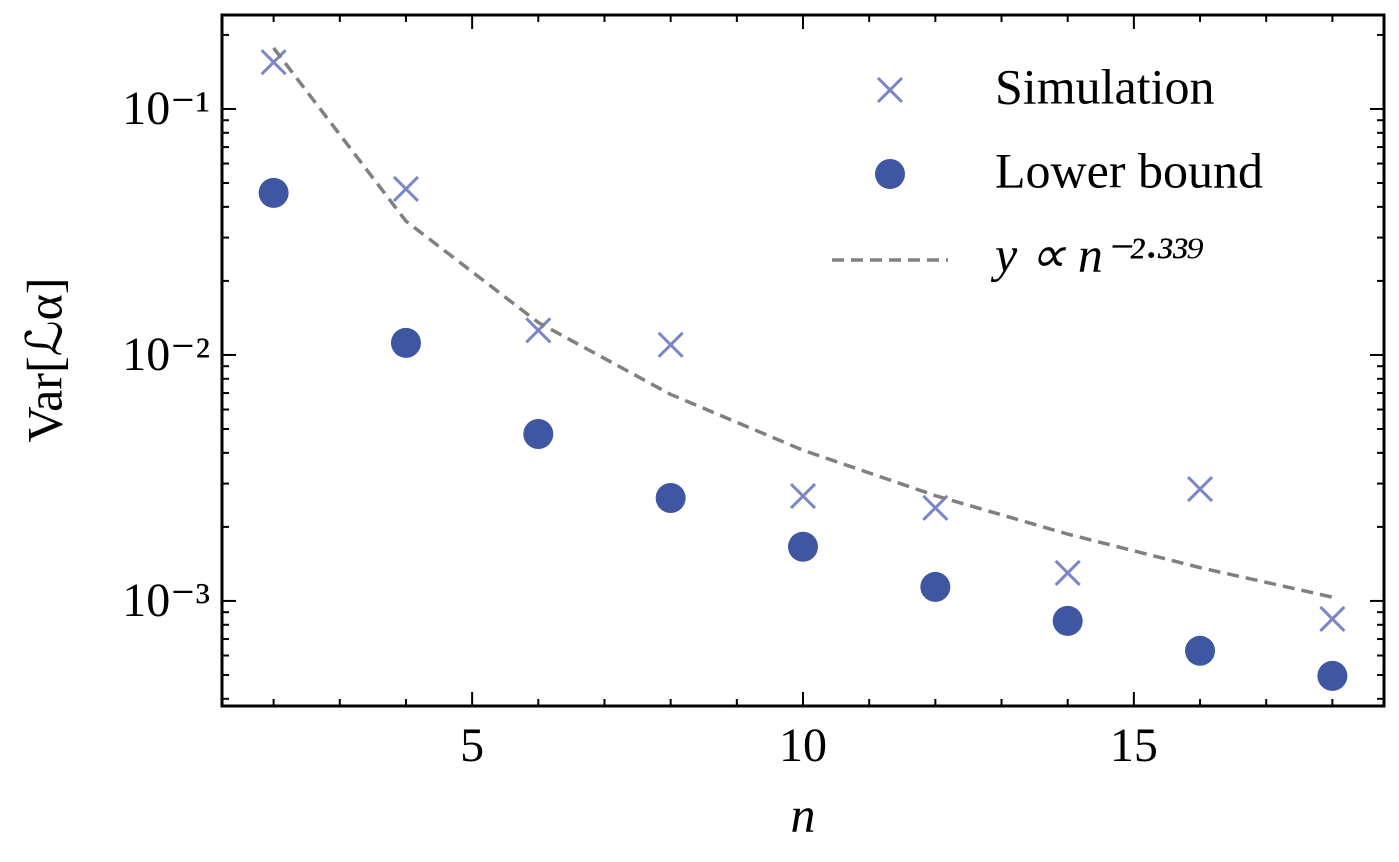  I want to click on x-axis-label: n, so click(803, 814).